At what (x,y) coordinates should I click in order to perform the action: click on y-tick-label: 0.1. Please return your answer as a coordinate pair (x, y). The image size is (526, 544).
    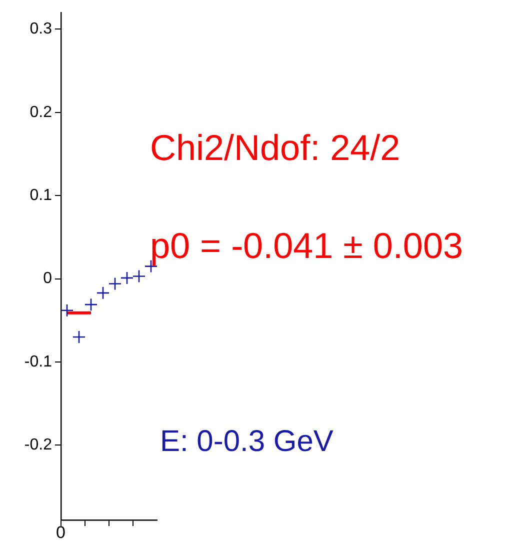
    Looking at the image, I should click on (41, 195).